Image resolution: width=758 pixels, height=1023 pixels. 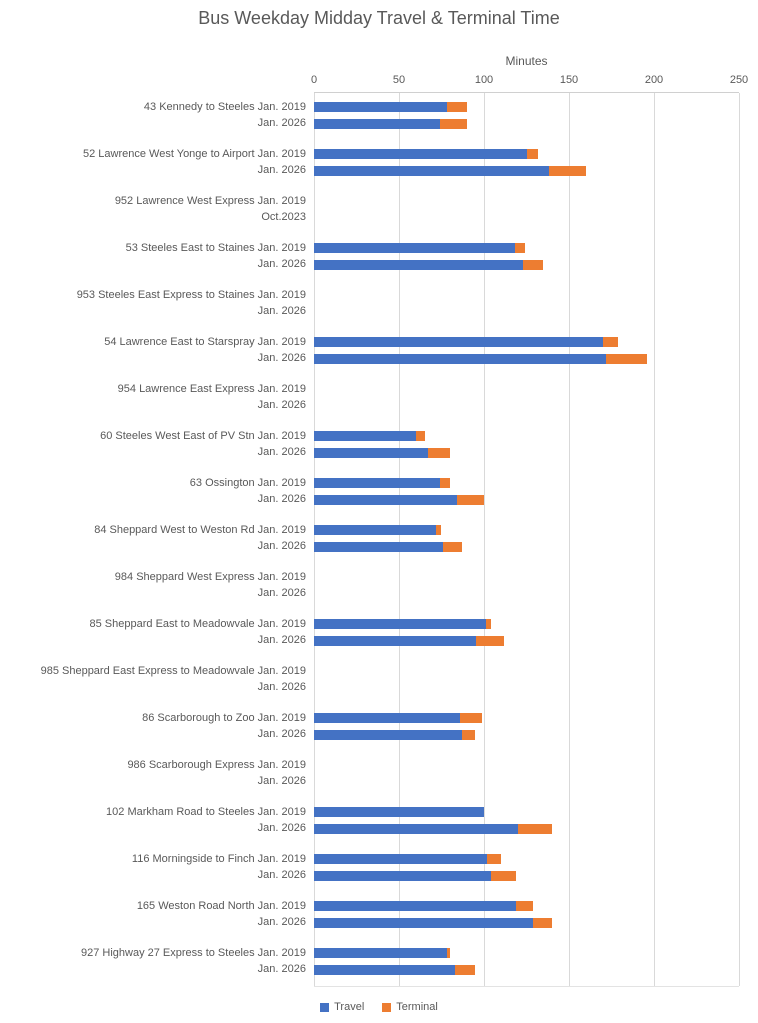 What do you see at coordinates (200, 529) in the screenshot?
I see `category-label: 84 Sheppard West to Weston Rd Jan. 2019` at bounding box center [200, 529].